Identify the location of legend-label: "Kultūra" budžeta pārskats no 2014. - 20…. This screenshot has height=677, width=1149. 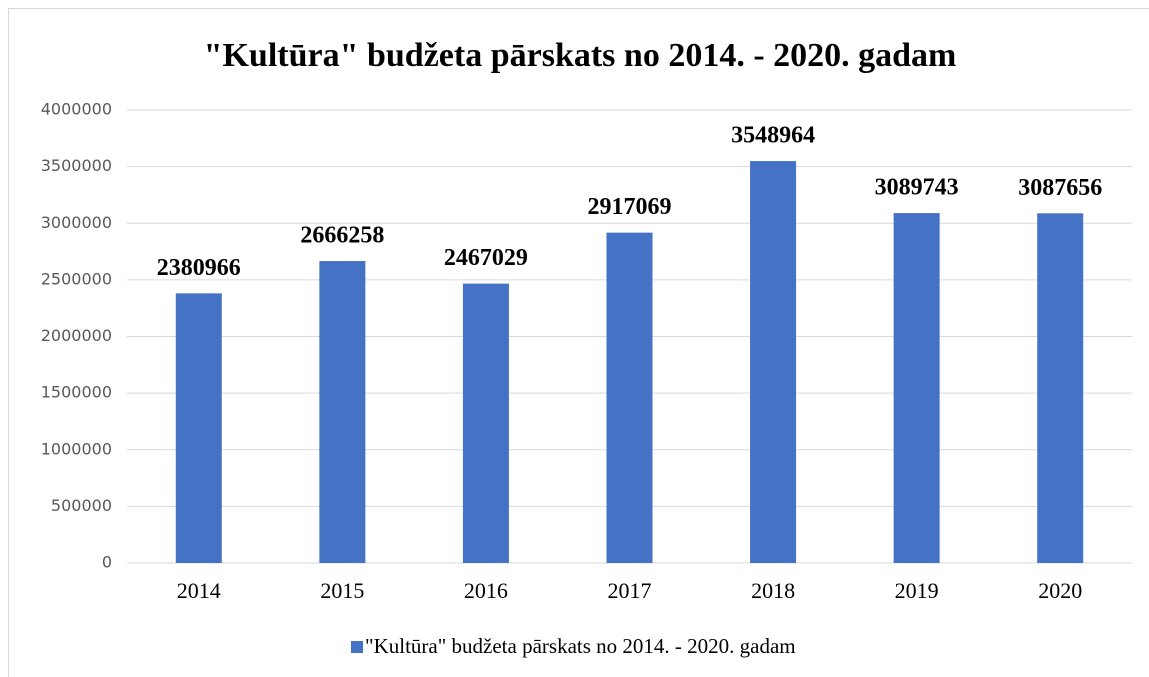
(580, 646).